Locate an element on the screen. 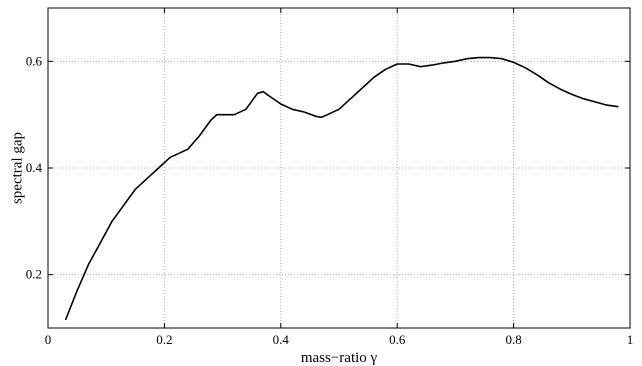 Image resolution: width=642 pixels, height=366 pixels. x-tick-label: 0.4 is located at coordinates (281, 339).